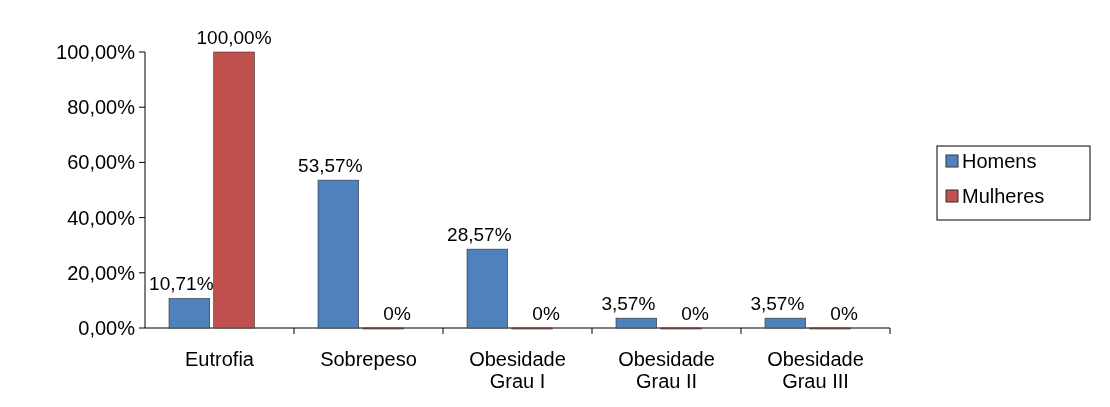 The height and width of the screenshot is (407, 1110). Describe the element at coordinates (96, 52) in the screenshot. I see `y-tick-label: 100,00%` at that location.